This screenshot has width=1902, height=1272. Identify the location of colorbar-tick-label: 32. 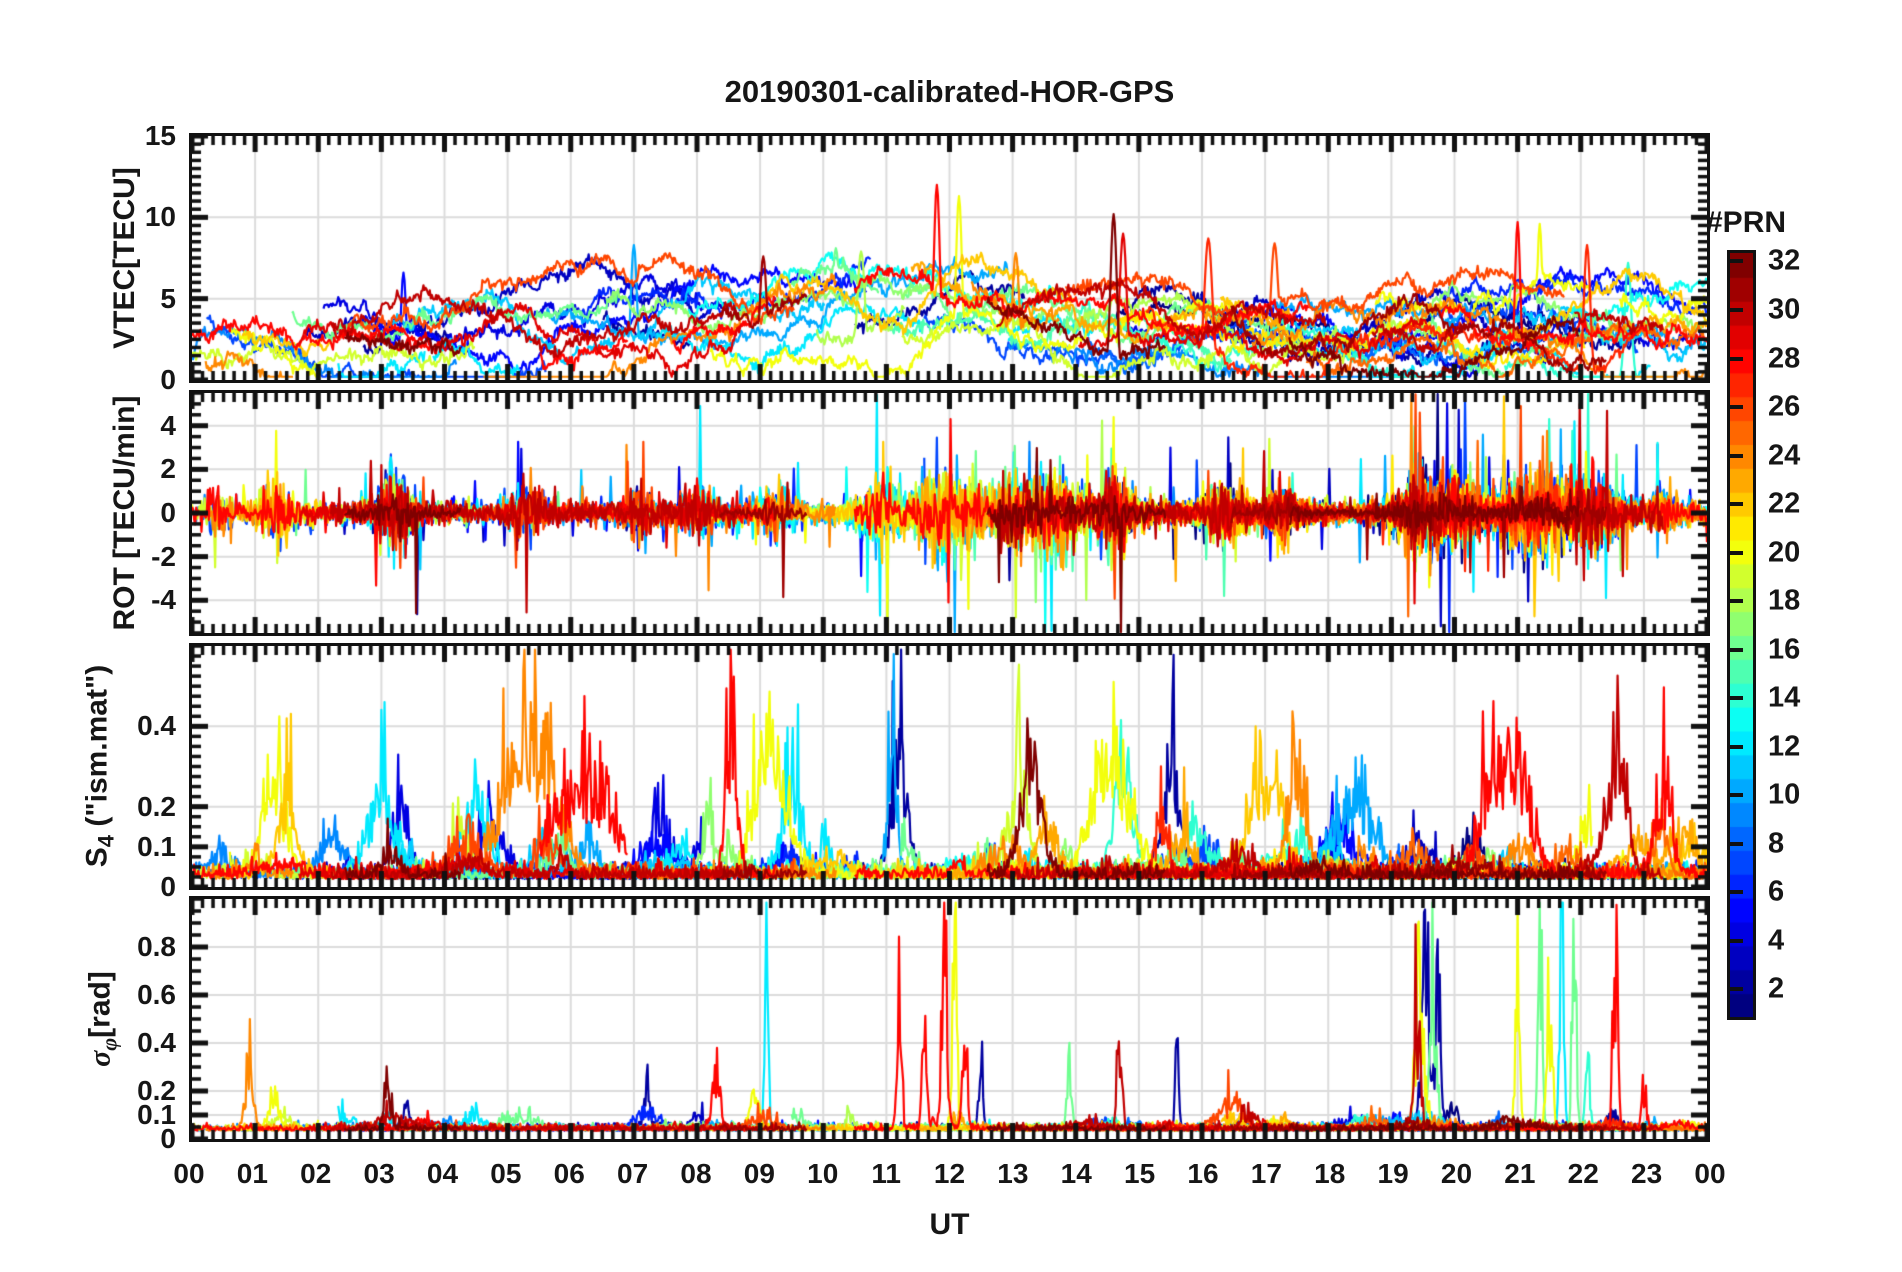
(1784, 260).